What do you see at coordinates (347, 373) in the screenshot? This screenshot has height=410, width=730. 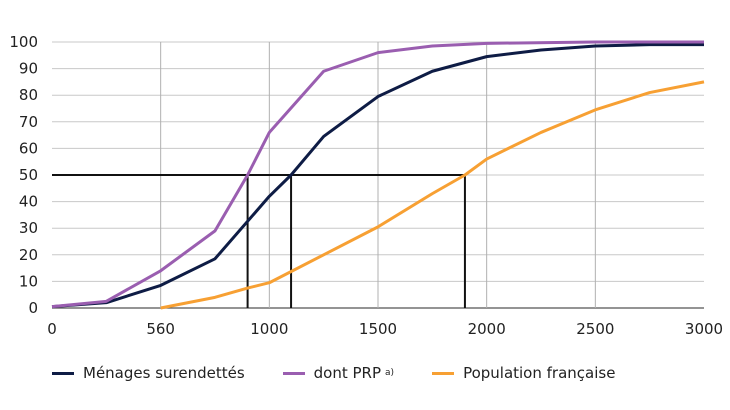 I see `legend-label: dont PRP` at bounding box center [347, 373].